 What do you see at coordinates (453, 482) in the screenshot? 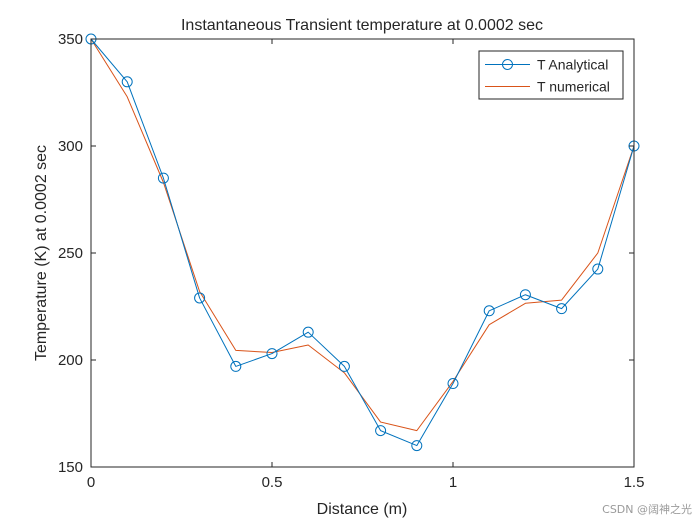
I see `x-tick-label: 1` at bounding box center [453, 482].